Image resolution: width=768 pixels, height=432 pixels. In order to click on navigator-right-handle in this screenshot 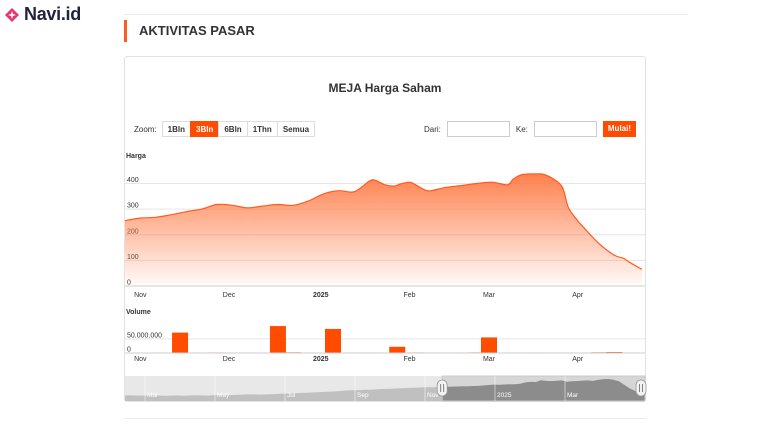, I will do `click(641, 388)`.